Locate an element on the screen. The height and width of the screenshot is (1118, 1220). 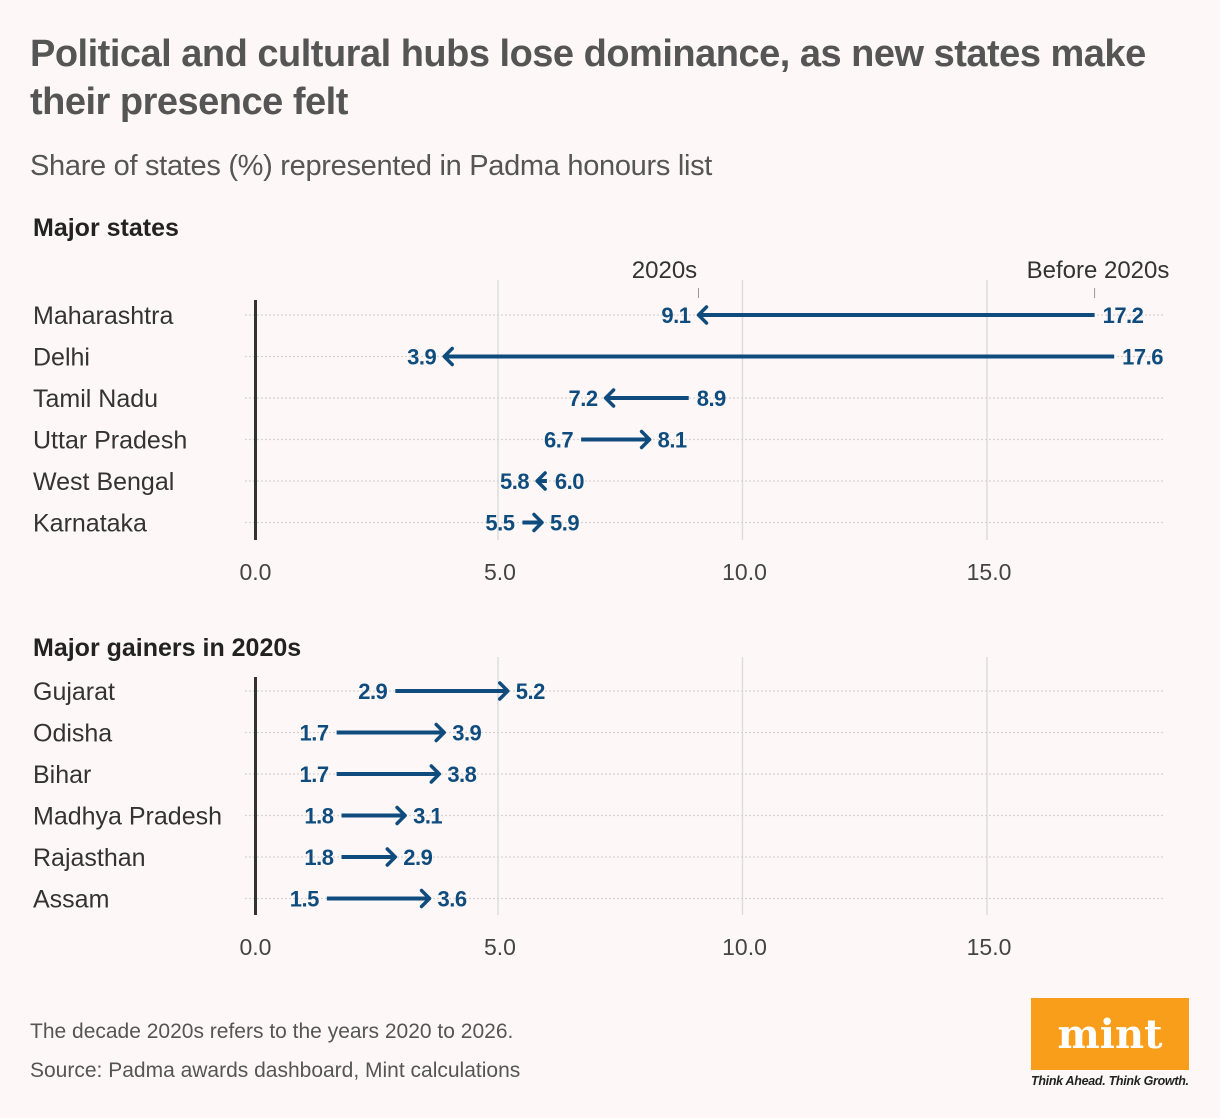
value-label-before-2020s: 1.5 is located at coordinates (304, 899).